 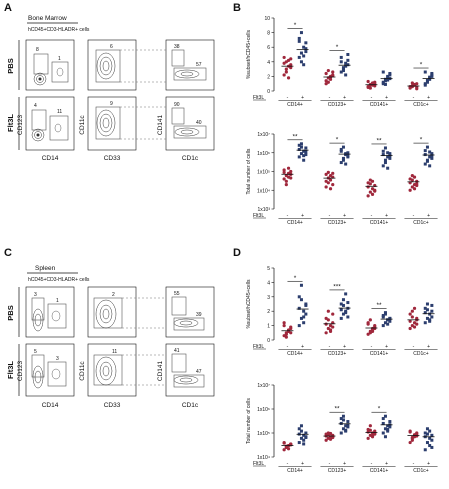 I want to click on flt3l-row-label: Flt3L, so click(x=258, y=347).